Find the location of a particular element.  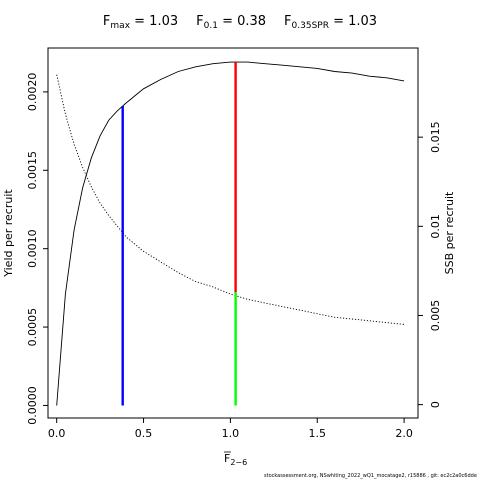

f01-sub: 0.1 is located at coordinates (210, 26).